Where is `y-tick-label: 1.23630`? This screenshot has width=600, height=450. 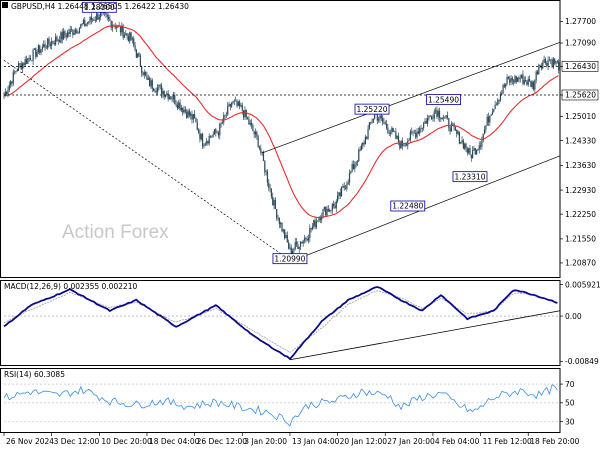
y-tick-label: 1.23630 is located at coordinates (580, 165).